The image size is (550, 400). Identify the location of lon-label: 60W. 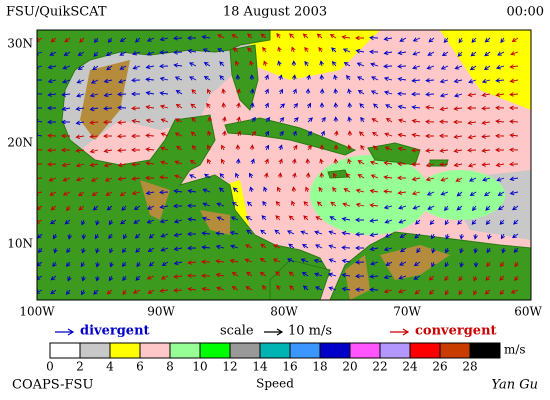
(528, 312).